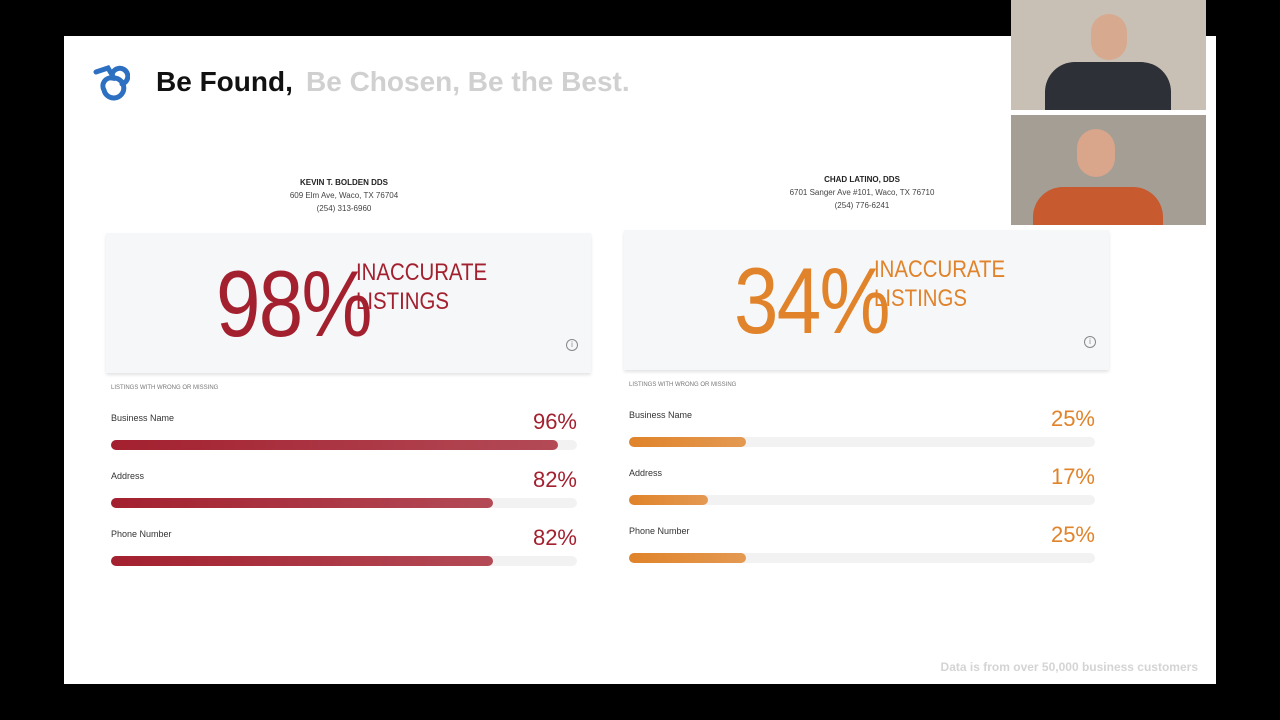 This screenshot has height=720, width=1280. Describe the element at coordinates (468, 81) in the screenshot. I see `title-light: Be Chosen, Be the Best.` at that location.